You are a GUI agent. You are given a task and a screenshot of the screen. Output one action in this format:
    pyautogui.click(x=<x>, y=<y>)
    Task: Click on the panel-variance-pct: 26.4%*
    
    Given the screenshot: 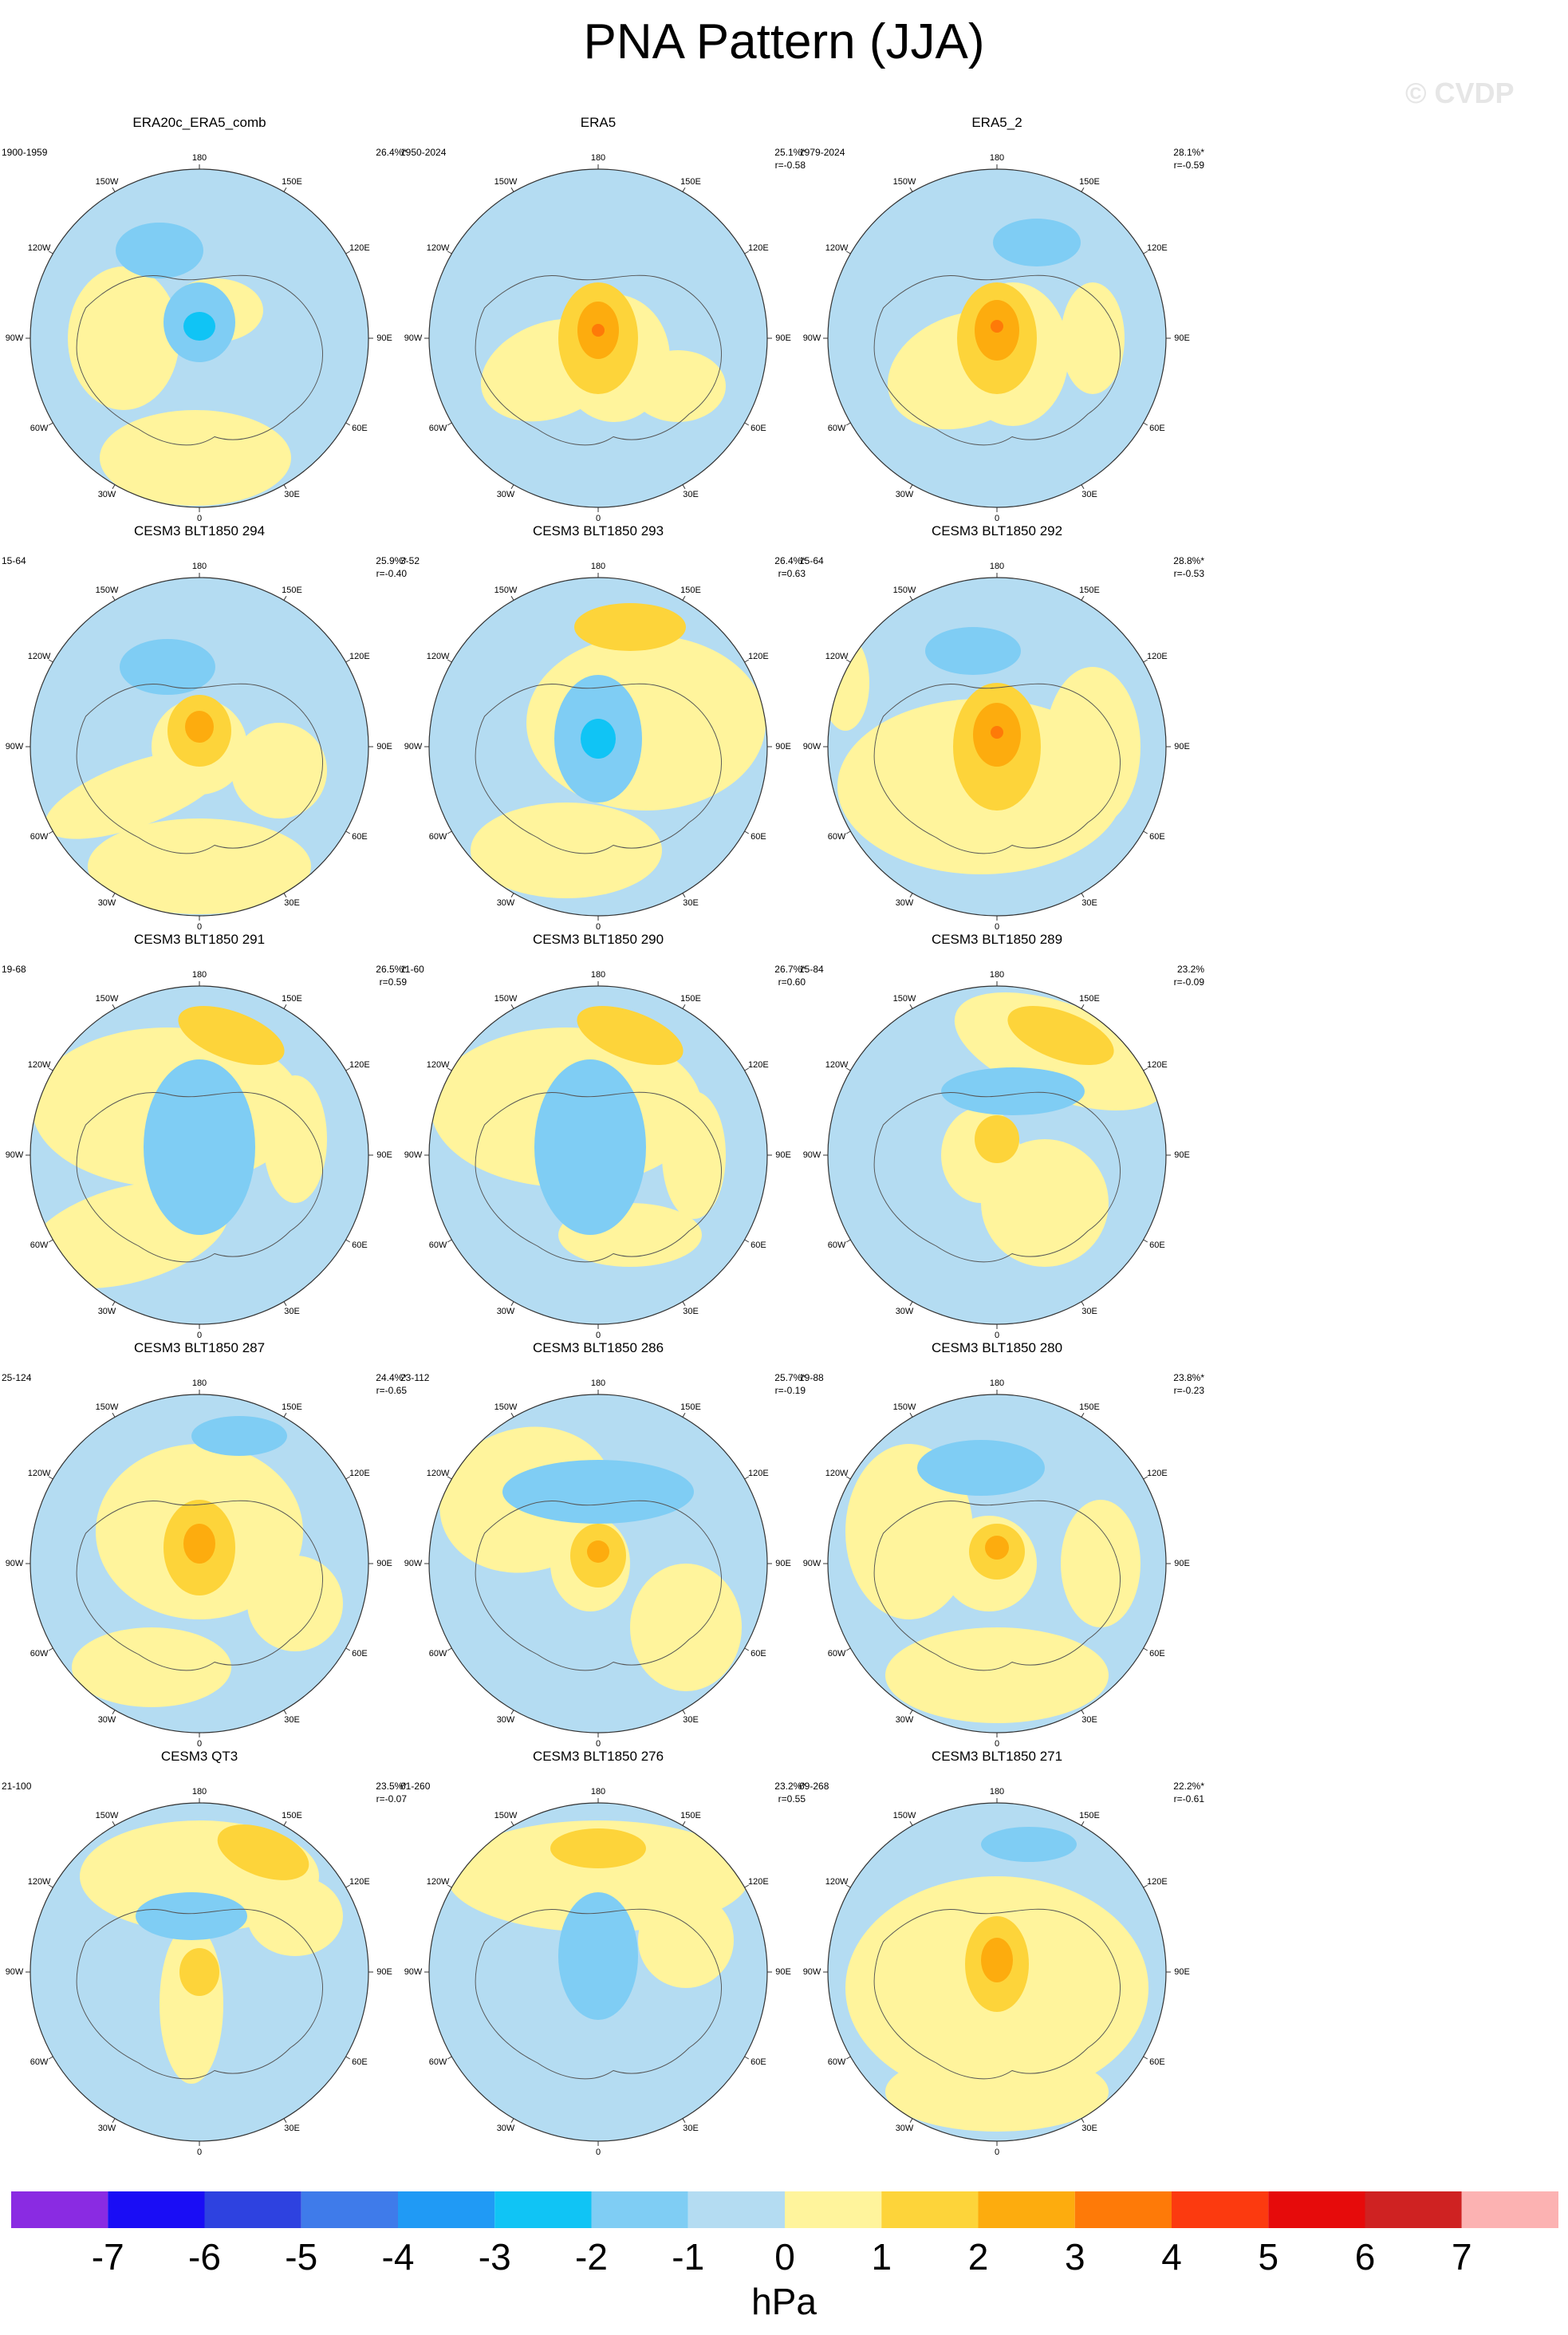 What is the action you would take?
    pyautogui.click(x=391, y=152)
    